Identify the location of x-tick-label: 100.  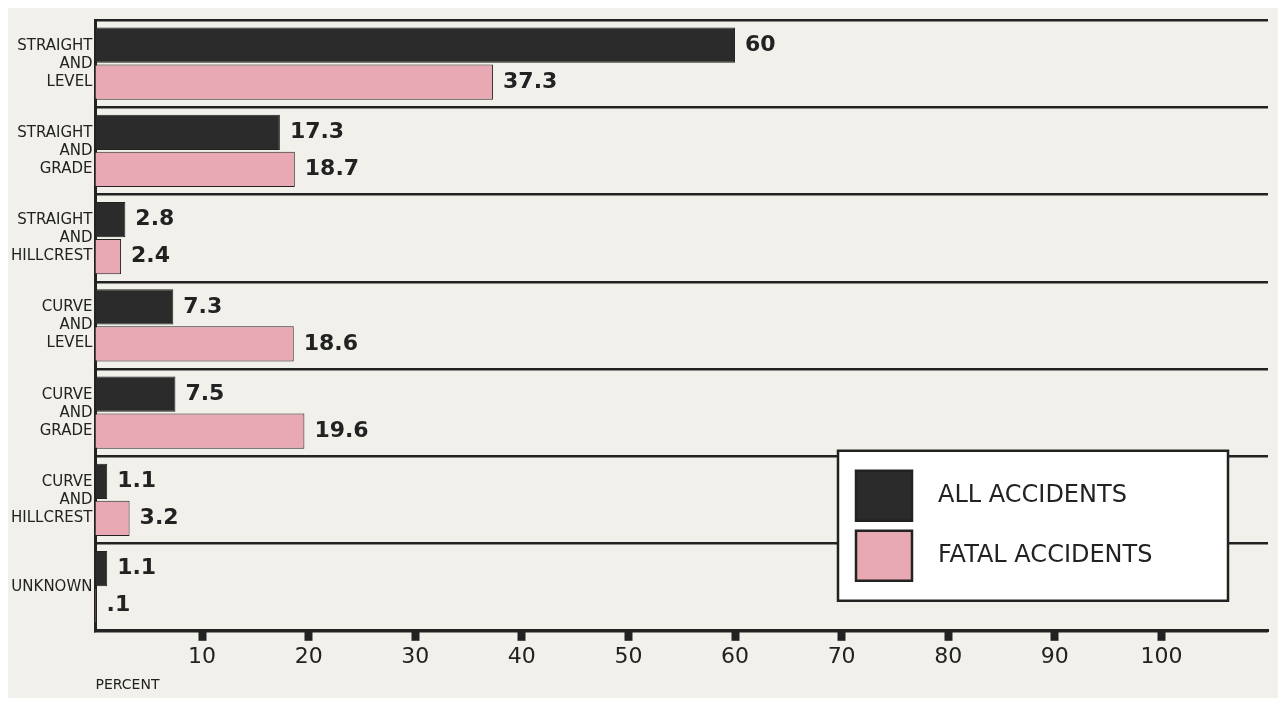
(1161, 655).